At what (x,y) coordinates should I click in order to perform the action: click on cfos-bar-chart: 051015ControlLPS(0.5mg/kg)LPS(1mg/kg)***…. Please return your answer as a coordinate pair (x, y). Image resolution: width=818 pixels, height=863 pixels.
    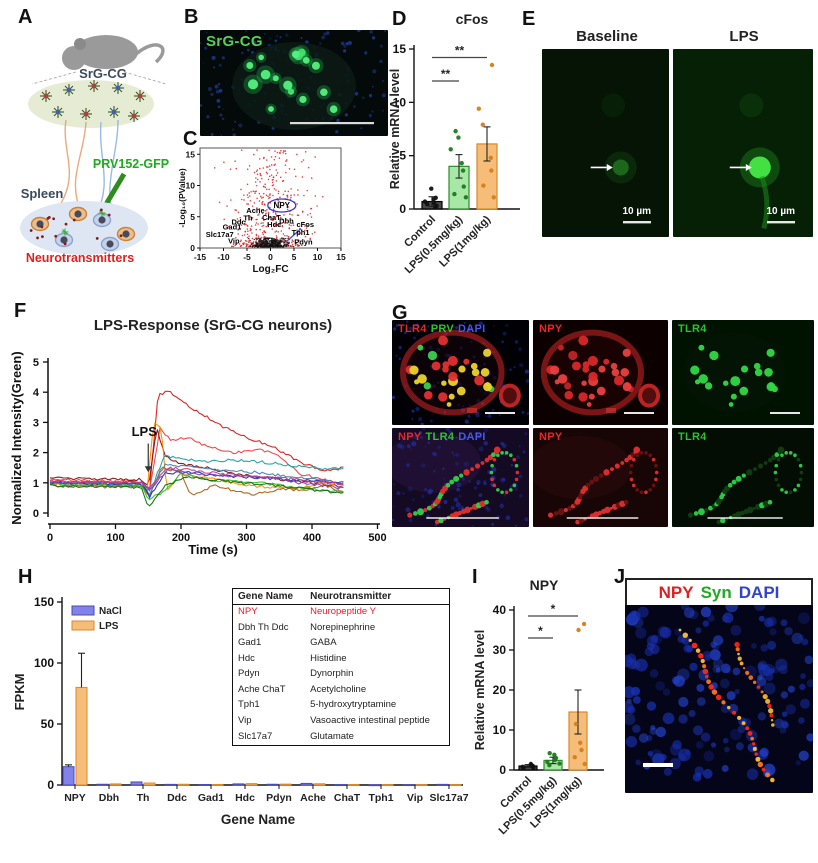
    Looking at the image, I should click on (454, 143).